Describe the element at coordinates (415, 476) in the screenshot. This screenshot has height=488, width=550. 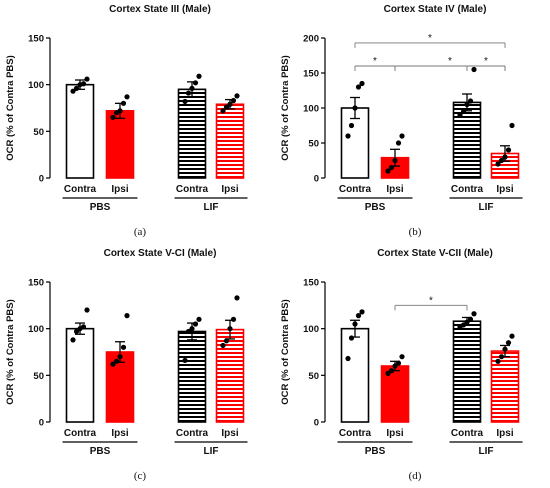
I see `panel-caption: (d)` at that location.